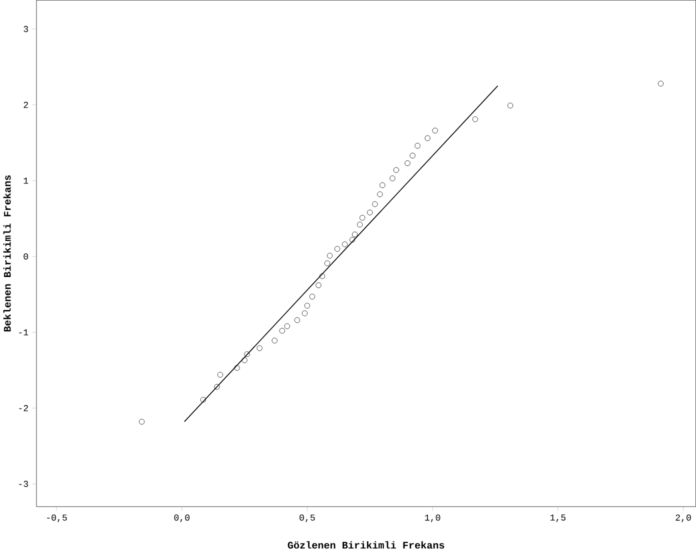 This screenshot has height=552, width=696. Describe the element at coordinates (182, 518) in the screenshot. I see `x-tick-label: 0,0` at that location.